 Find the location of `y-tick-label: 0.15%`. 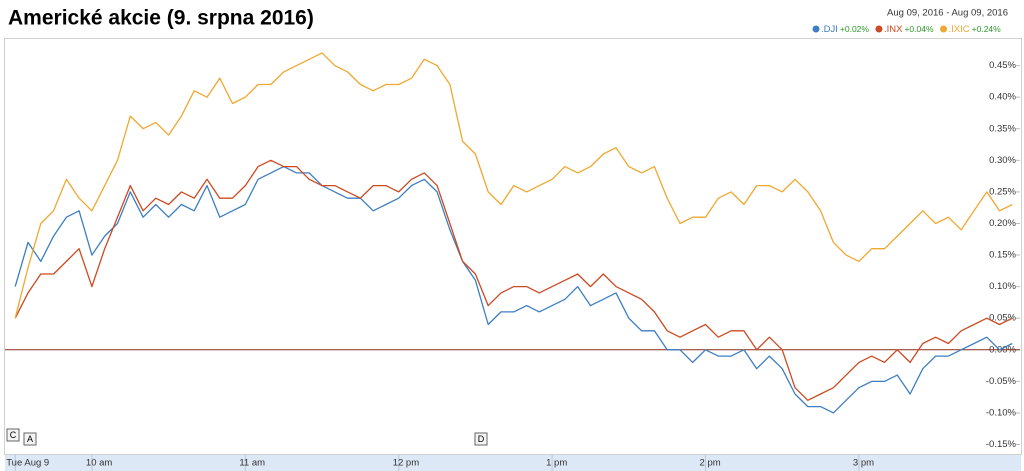

y-tick-label: 0.15% is located at coordinates (1002, 255).